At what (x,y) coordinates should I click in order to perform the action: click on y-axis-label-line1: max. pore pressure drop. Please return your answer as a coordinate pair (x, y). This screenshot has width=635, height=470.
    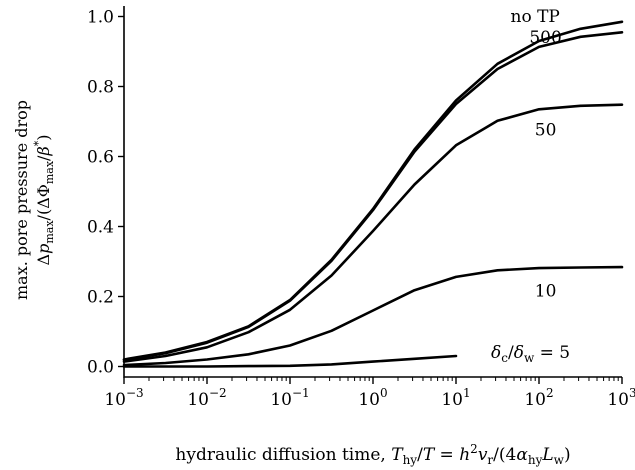
    Looking at the image, I should click on (21, 200).